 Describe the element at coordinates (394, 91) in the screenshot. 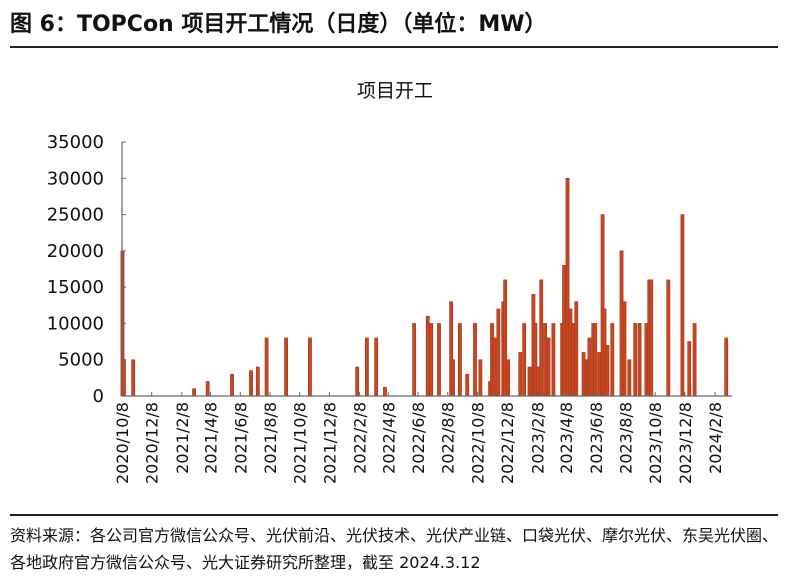

I see `chart-title: 项目开工` at that location.